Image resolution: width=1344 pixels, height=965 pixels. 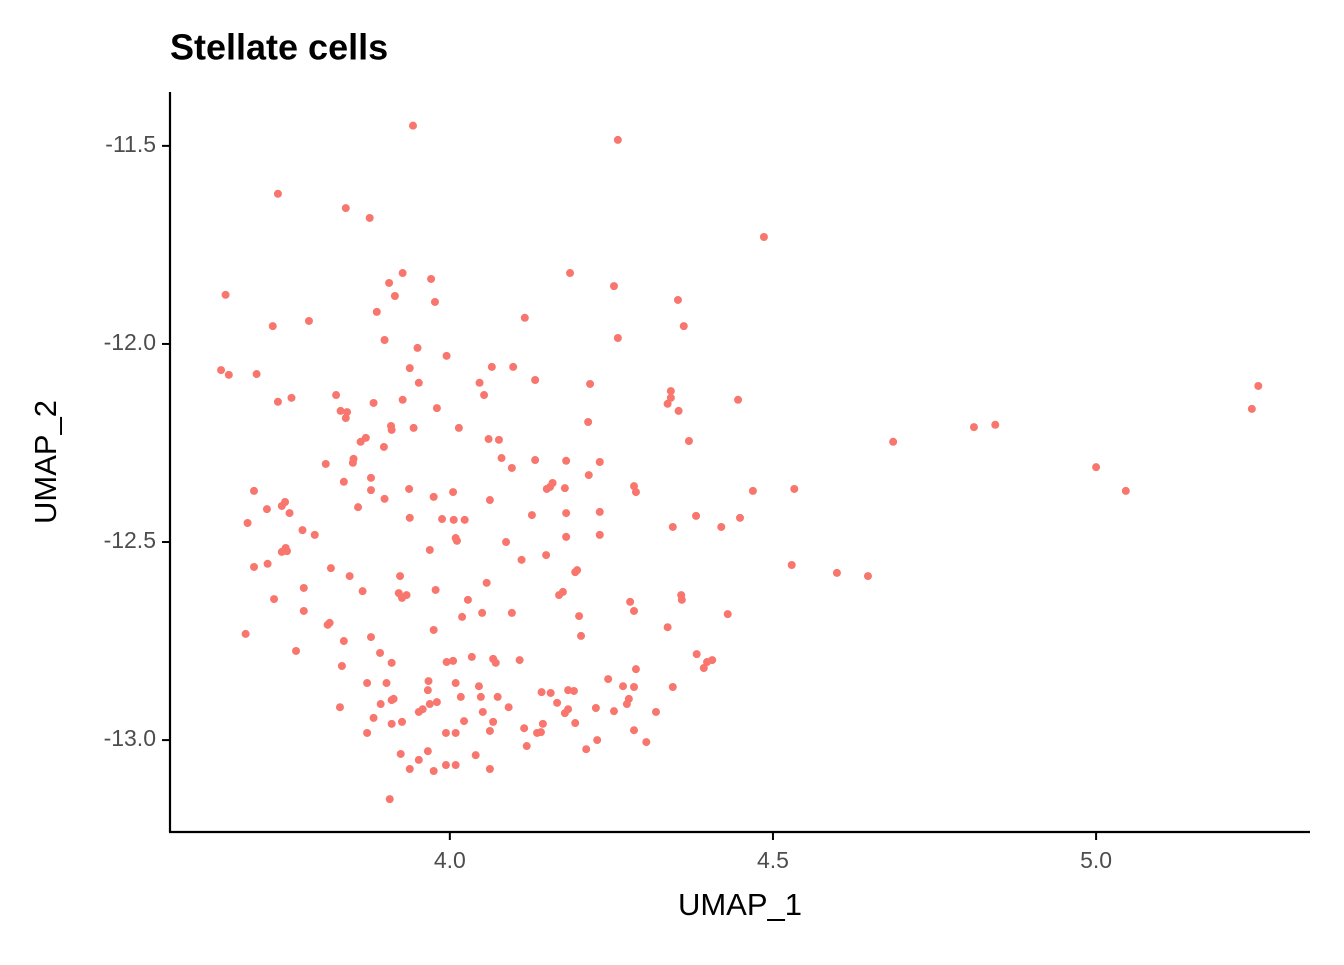 What do you see at coordinates (130, 540) in the screenshot?
I see `y-tick-label: -12.5` at bounding box center [130, 540].